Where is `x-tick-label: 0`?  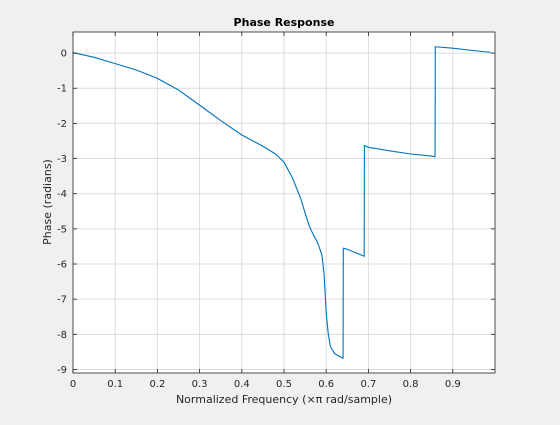 x-tick-label: 0 is located at coordinates (73, 384).